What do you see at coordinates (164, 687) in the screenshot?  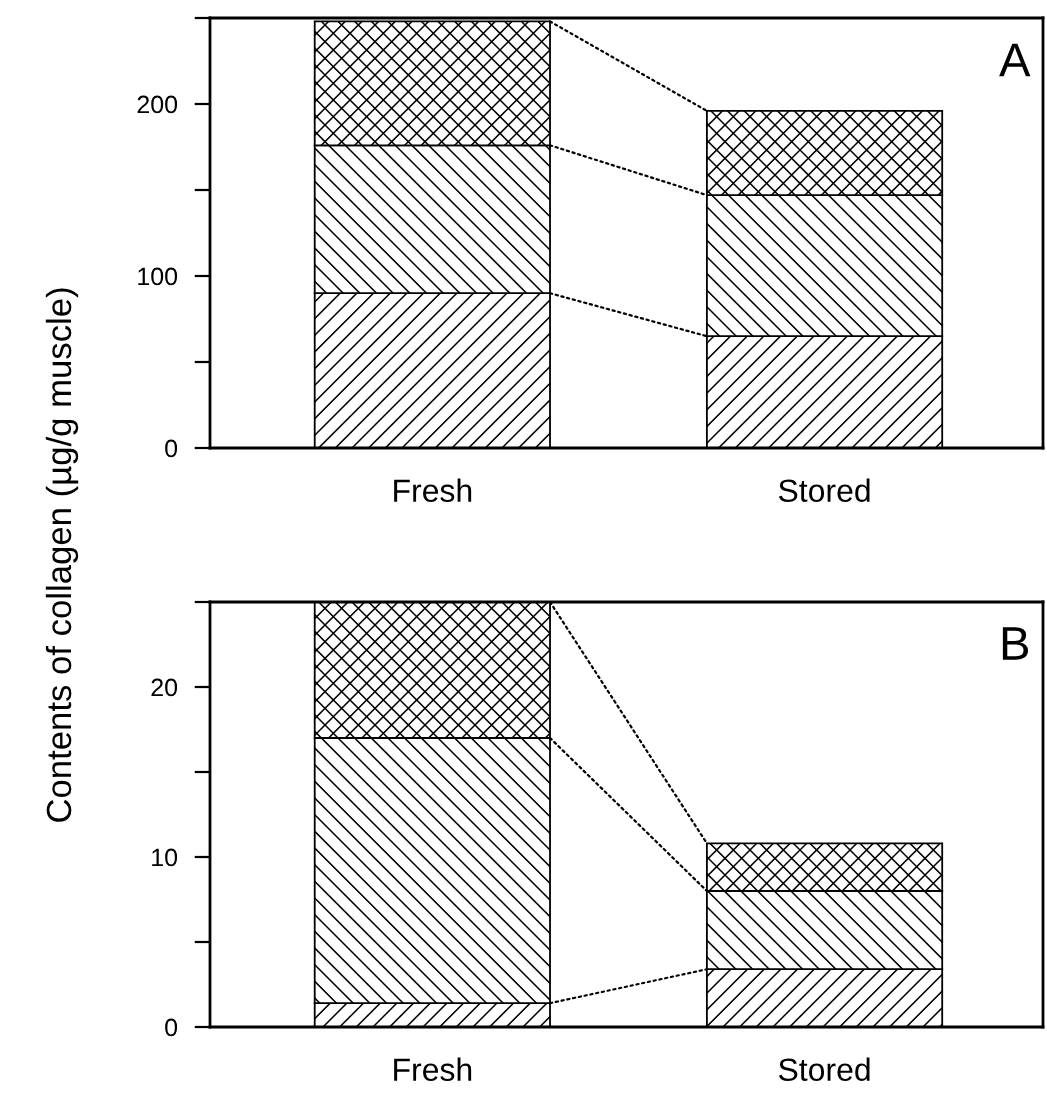 I see `y-tick-label: 20` at bounding box center [164, 687].